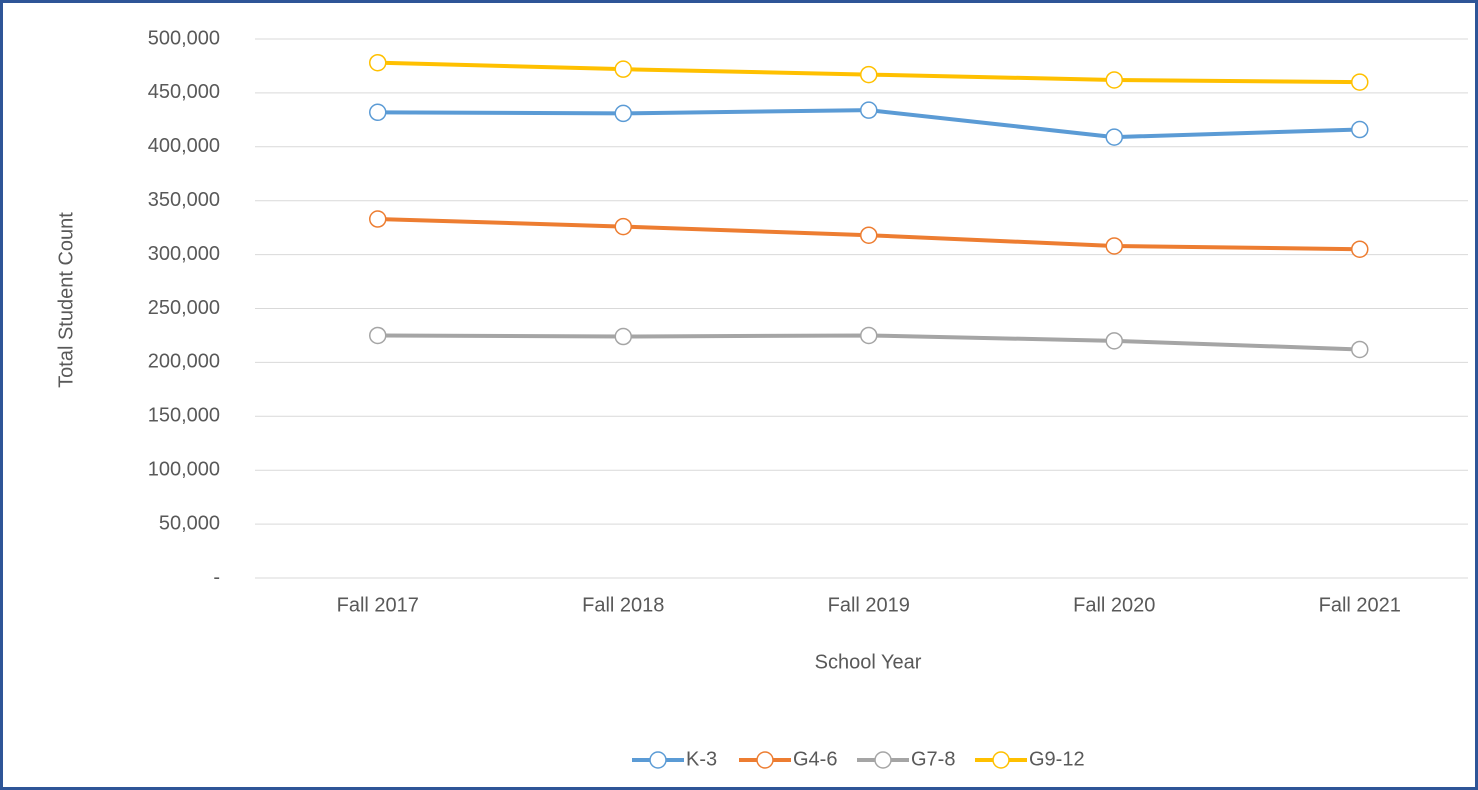  Describe the element at coordinates (66, 300) in the screenshot. I see `y-axis-label: Total Student Count` at that location.